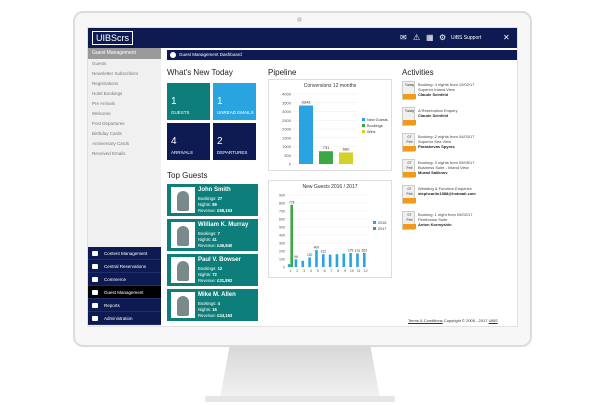 The width and height of the screenshot is (600, 406). What do you see at coordinates (111, 143) in the screenshot?
I see `sidebar-item: Anniversary Cards` at bounding box center [111, 143].